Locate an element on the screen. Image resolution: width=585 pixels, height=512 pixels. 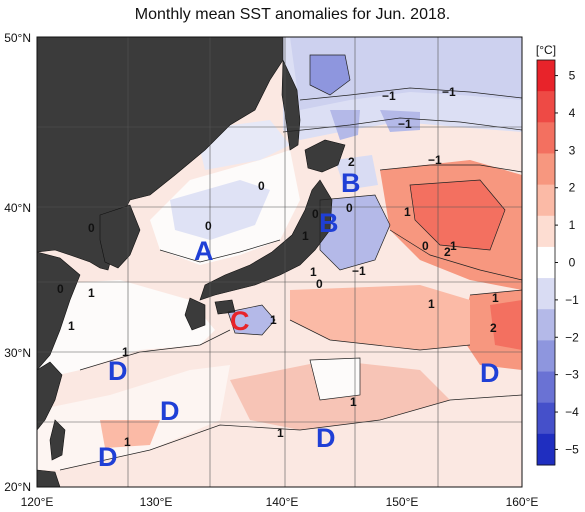
longitude-labels: 120°E 130°E 140°E 150°E 160°E is located at coordinates (280, 502).